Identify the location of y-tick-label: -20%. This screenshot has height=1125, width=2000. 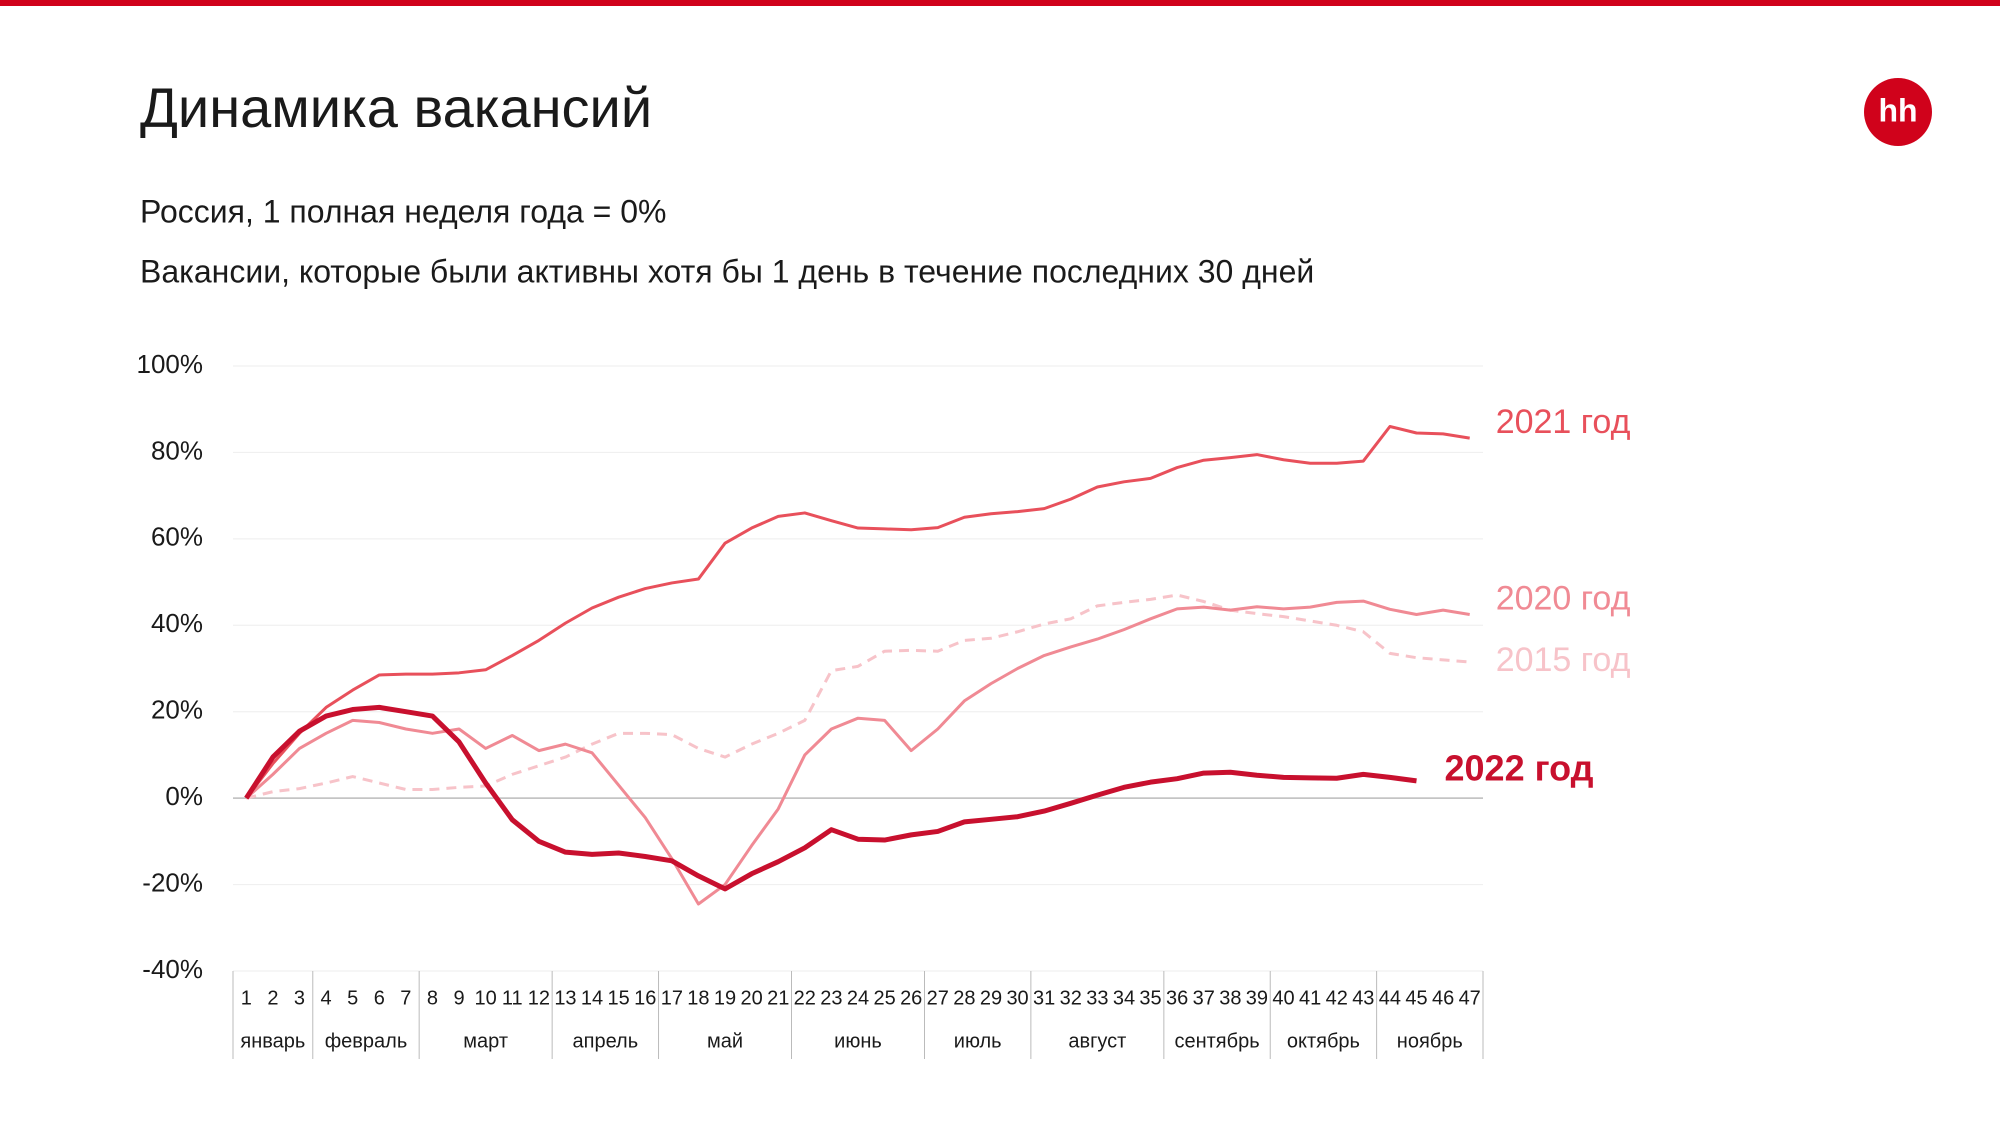
(172, 882).